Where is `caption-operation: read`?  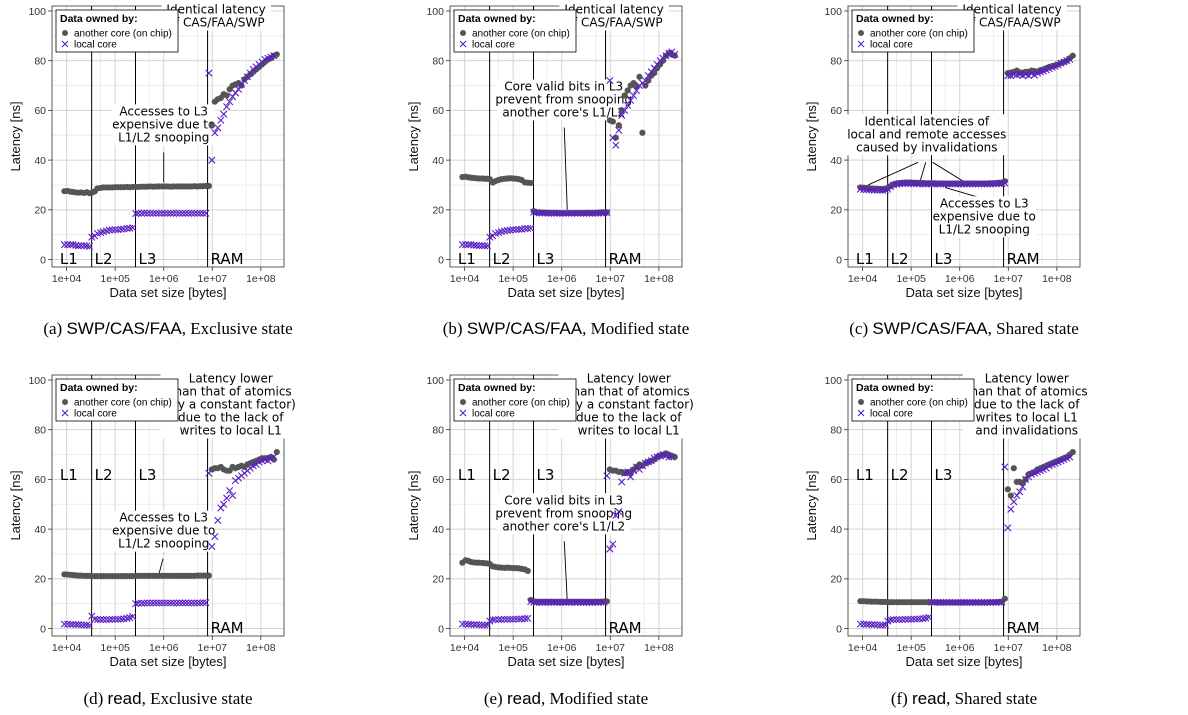
caption-operation: read is located at coordinates (929, 698).